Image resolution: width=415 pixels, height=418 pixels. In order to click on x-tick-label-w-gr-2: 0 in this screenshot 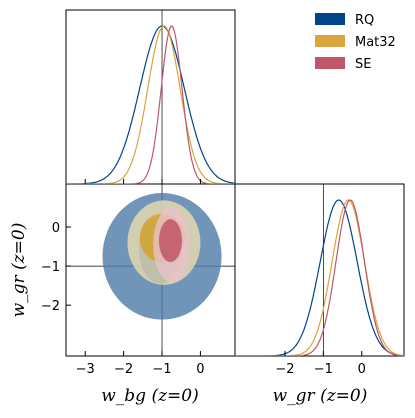, I will do `click(362, 369)`.